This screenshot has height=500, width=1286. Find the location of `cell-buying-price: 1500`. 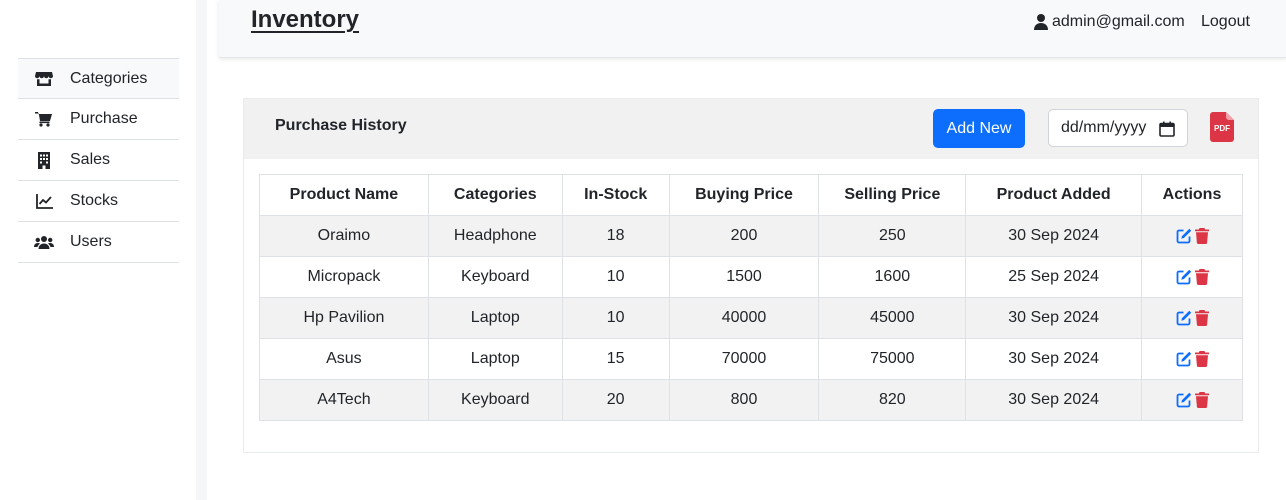

cell-buying-price: 1500 is located at coordinates (744, 277).